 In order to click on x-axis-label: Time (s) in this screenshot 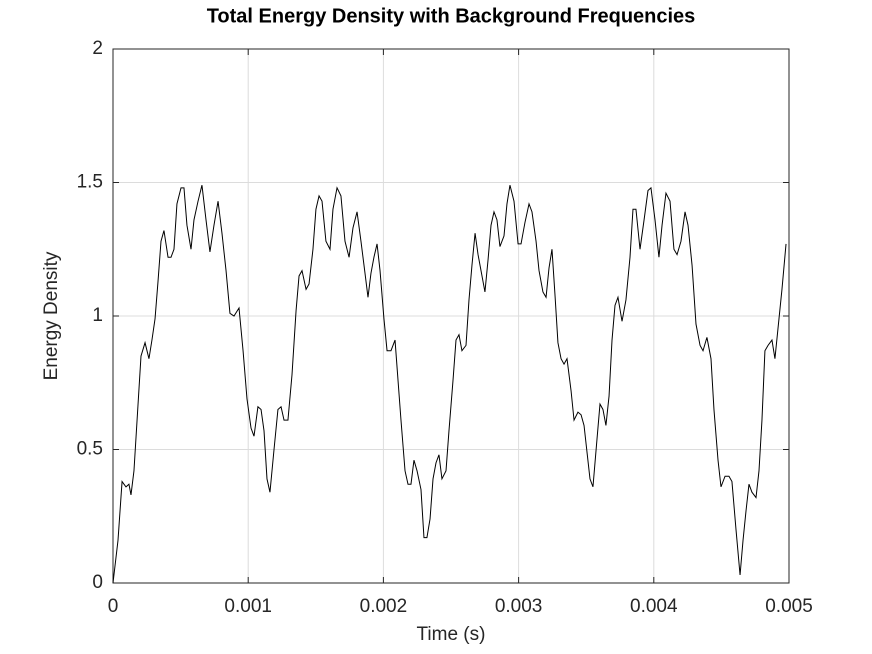, I will do `click(451, 634)`.